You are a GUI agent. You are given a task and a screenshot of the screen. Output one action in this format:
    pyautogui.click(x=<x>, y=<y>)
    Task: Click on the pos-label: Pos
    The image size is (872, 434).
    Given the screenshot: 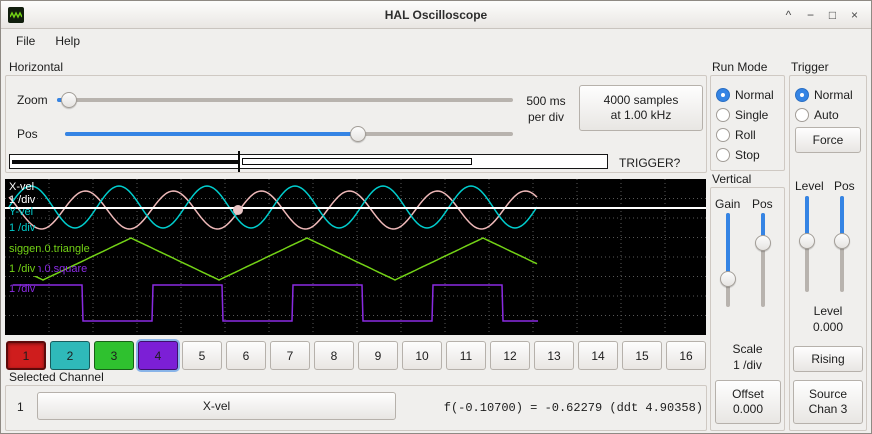 What is the action you would take?
    pyautogui.click(x=27, y=134)
    